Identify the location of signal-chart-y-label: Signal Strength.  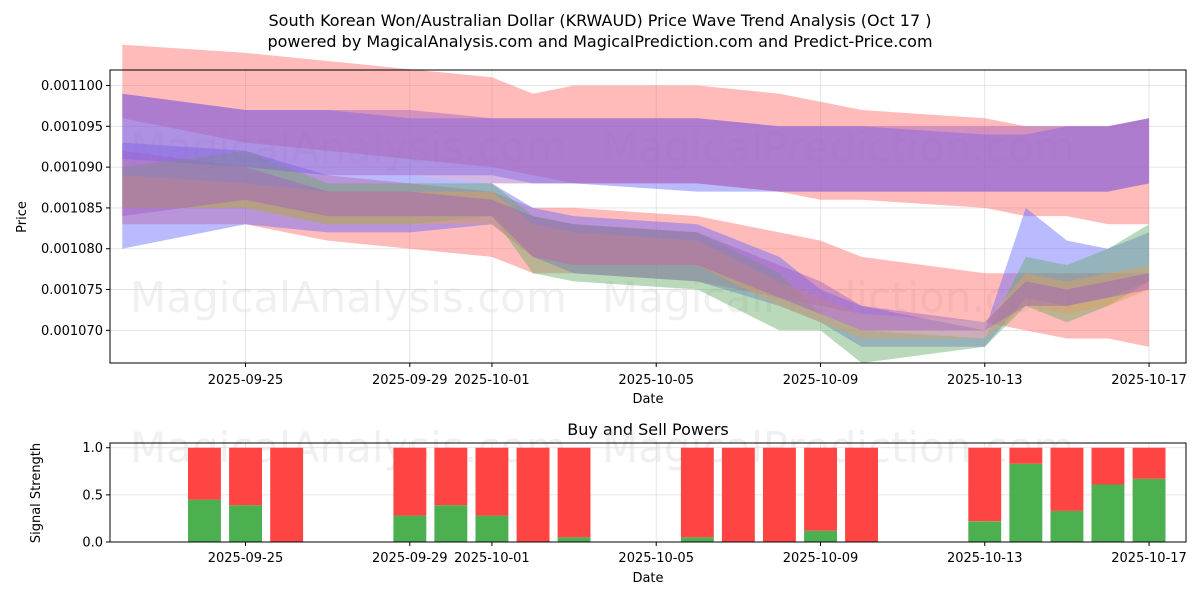
(36, 493).